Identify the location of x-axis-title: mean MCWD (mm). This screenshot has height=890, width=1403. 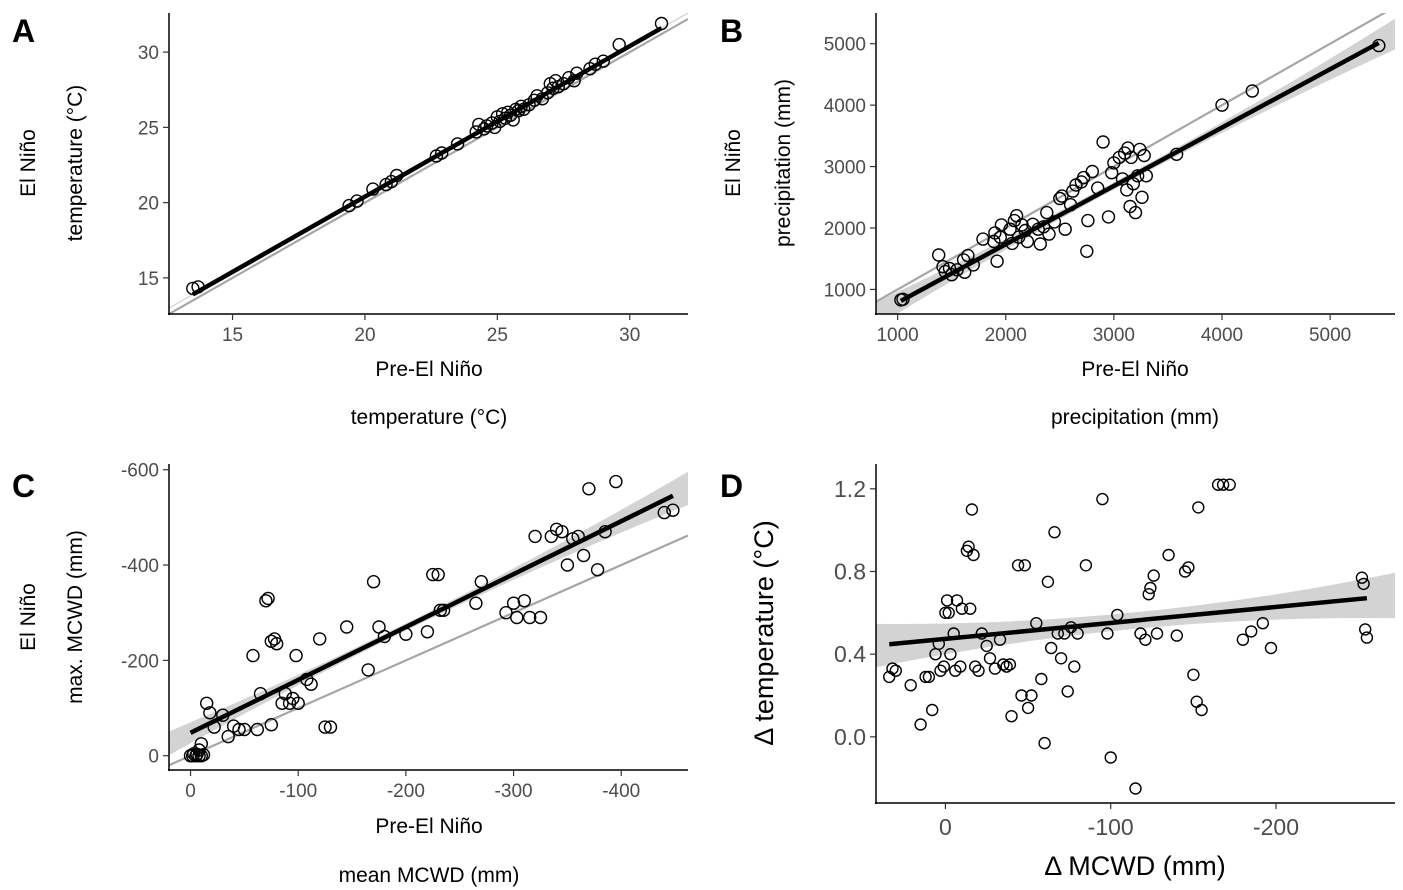
(429, 875).